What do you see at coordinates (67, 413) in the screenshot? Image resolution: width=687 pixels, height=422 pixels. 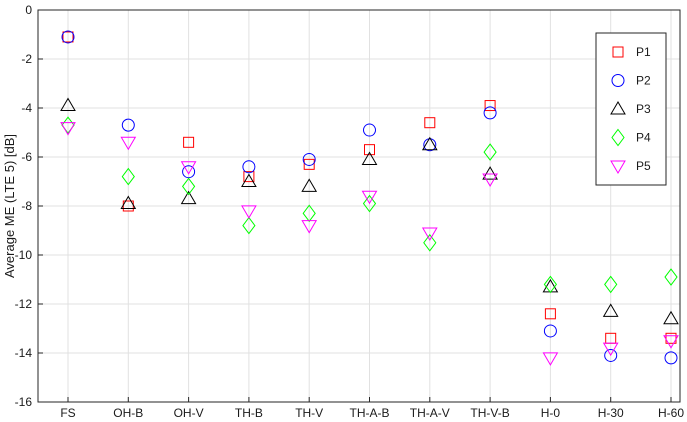 I see `x-tick-label: FS` at bounding box center [67, 413].